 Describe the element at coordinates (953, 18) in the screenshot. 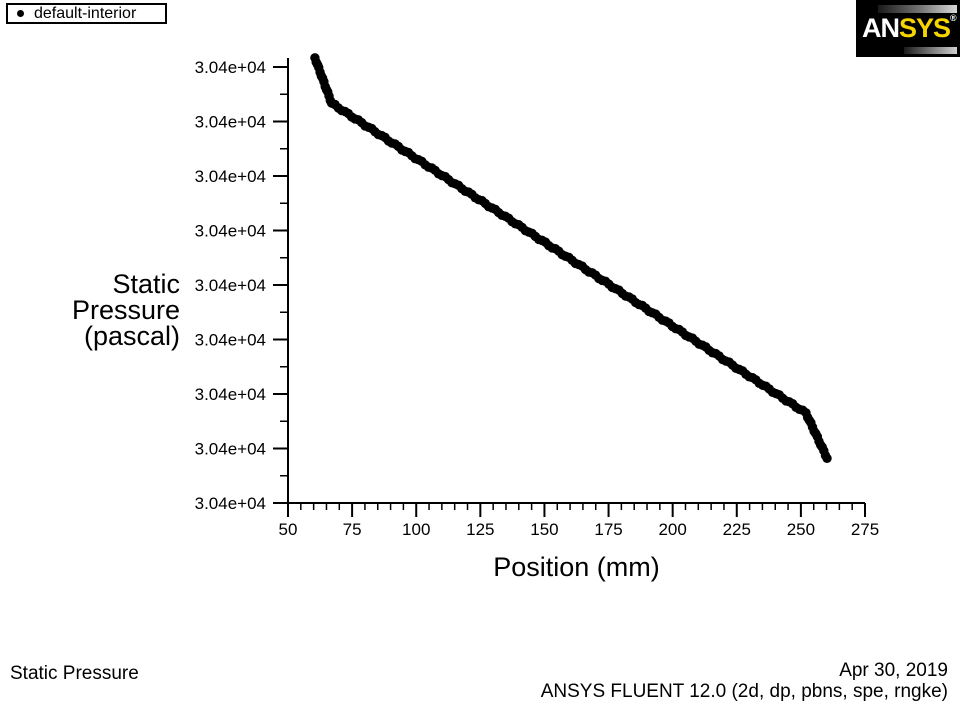

I see `ansys-logo-registered: ®` at that location.